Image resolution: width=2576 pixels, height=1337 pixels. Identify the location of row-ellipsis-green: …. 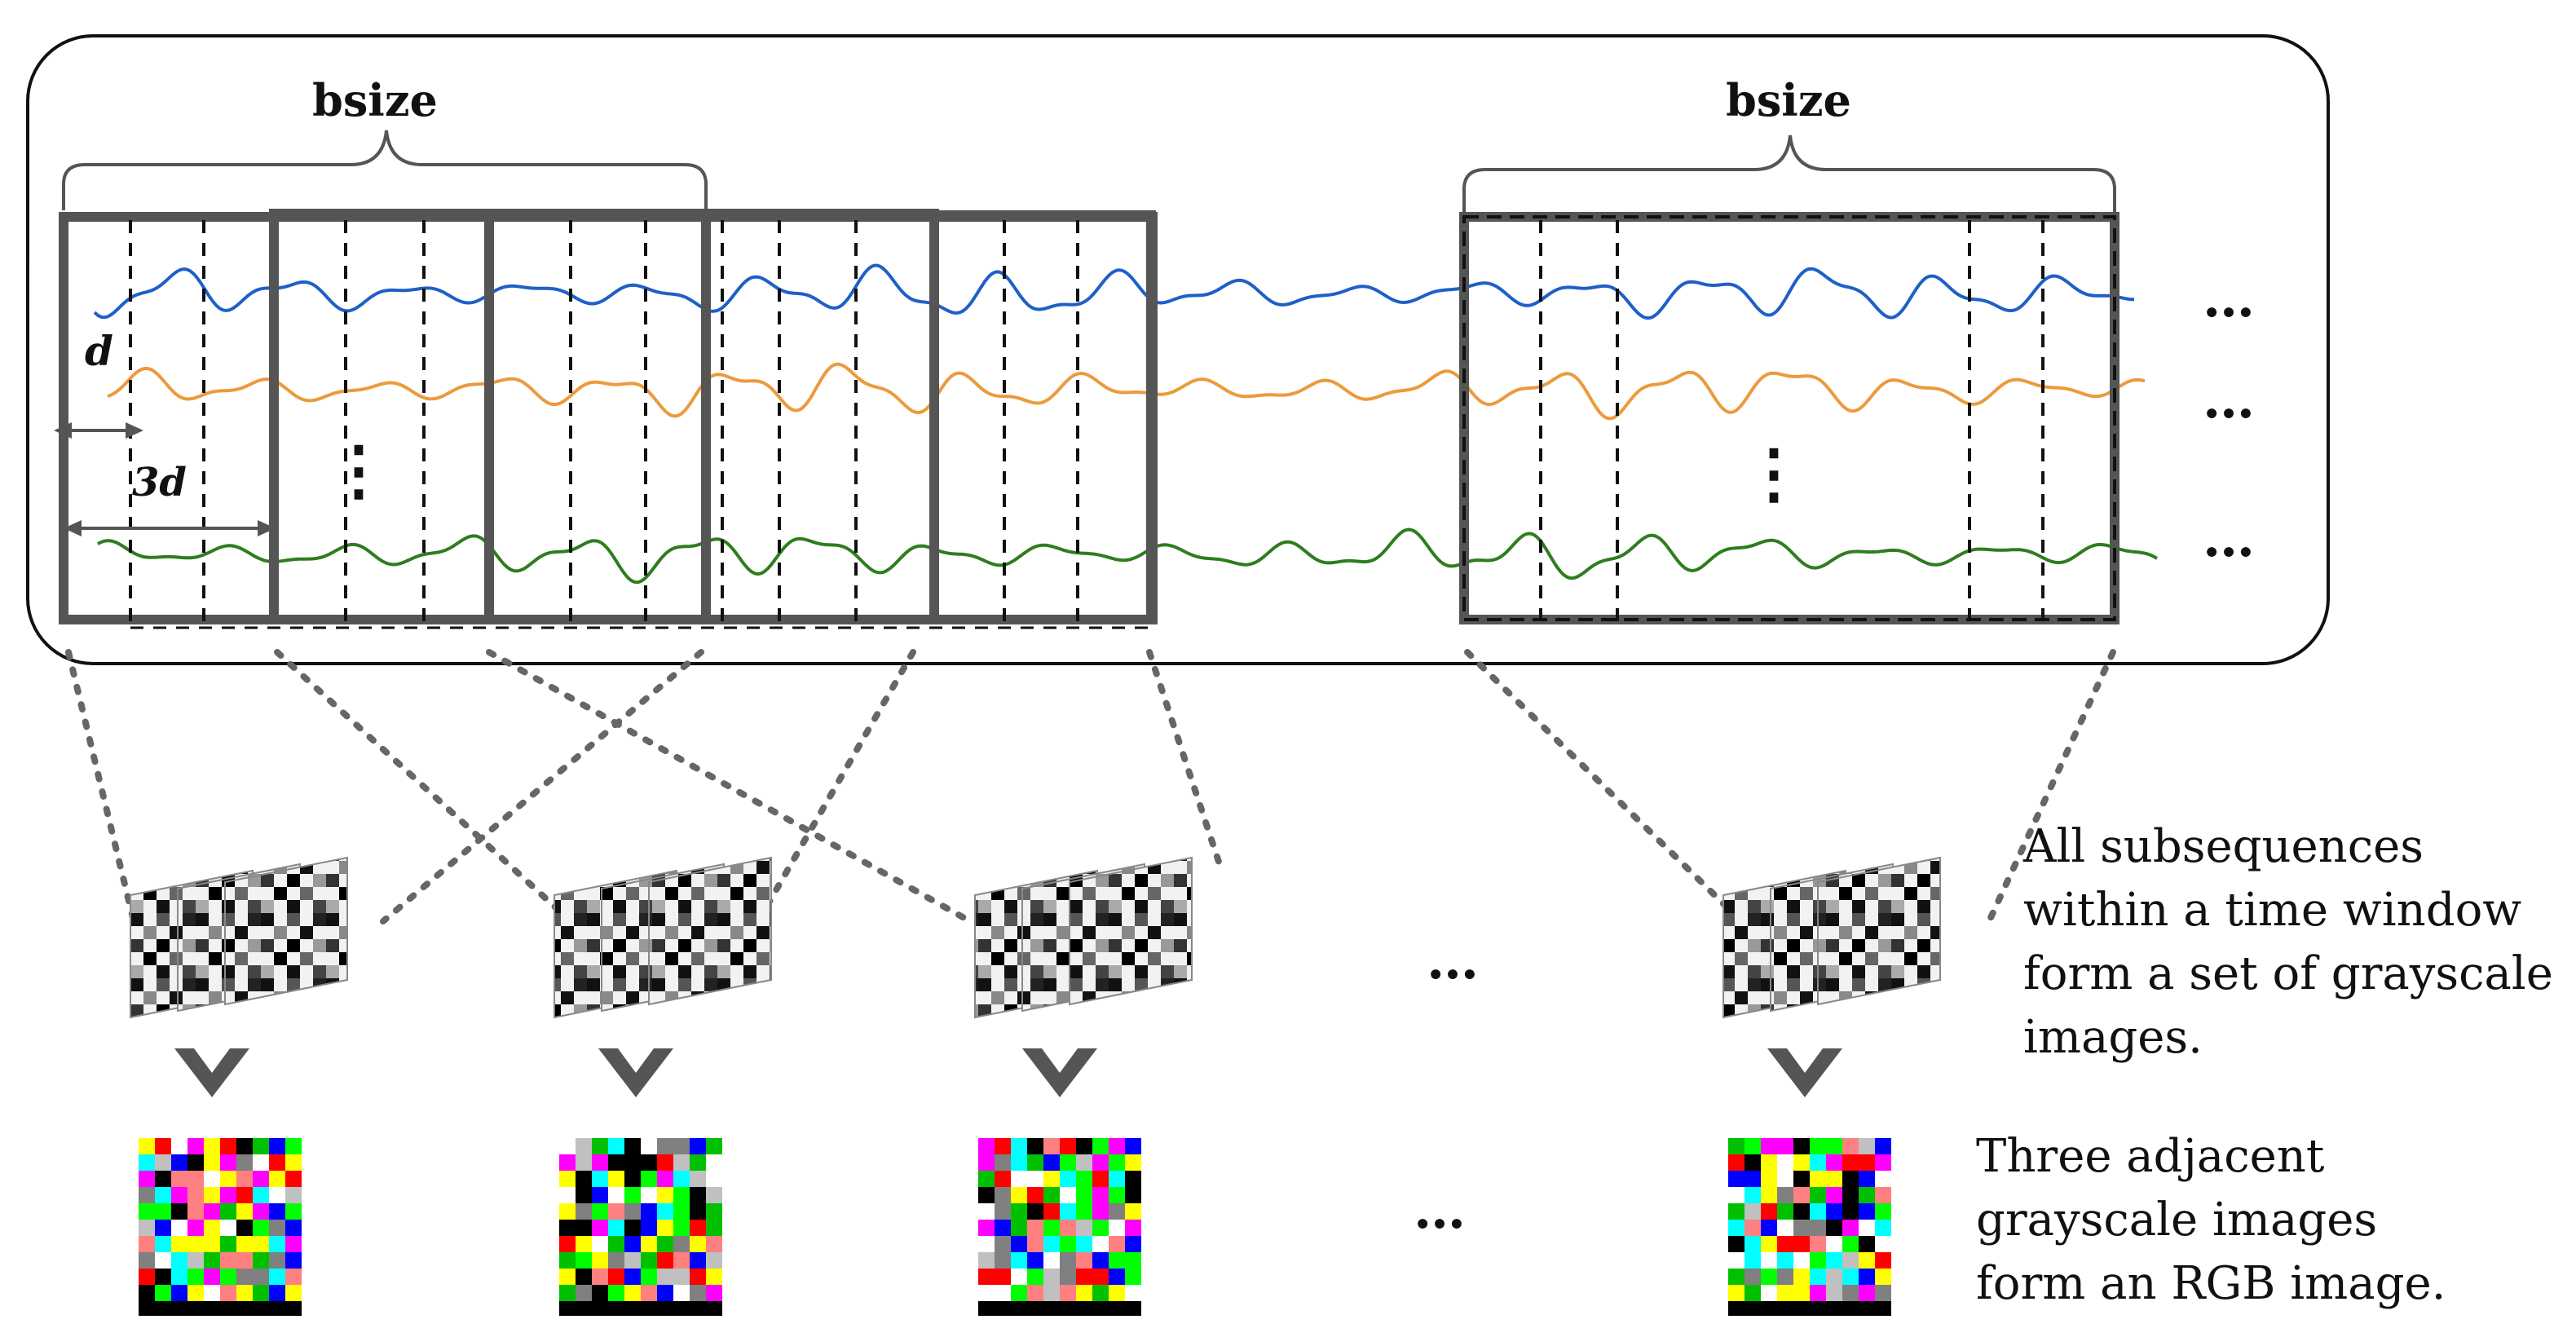
(2229, 538).